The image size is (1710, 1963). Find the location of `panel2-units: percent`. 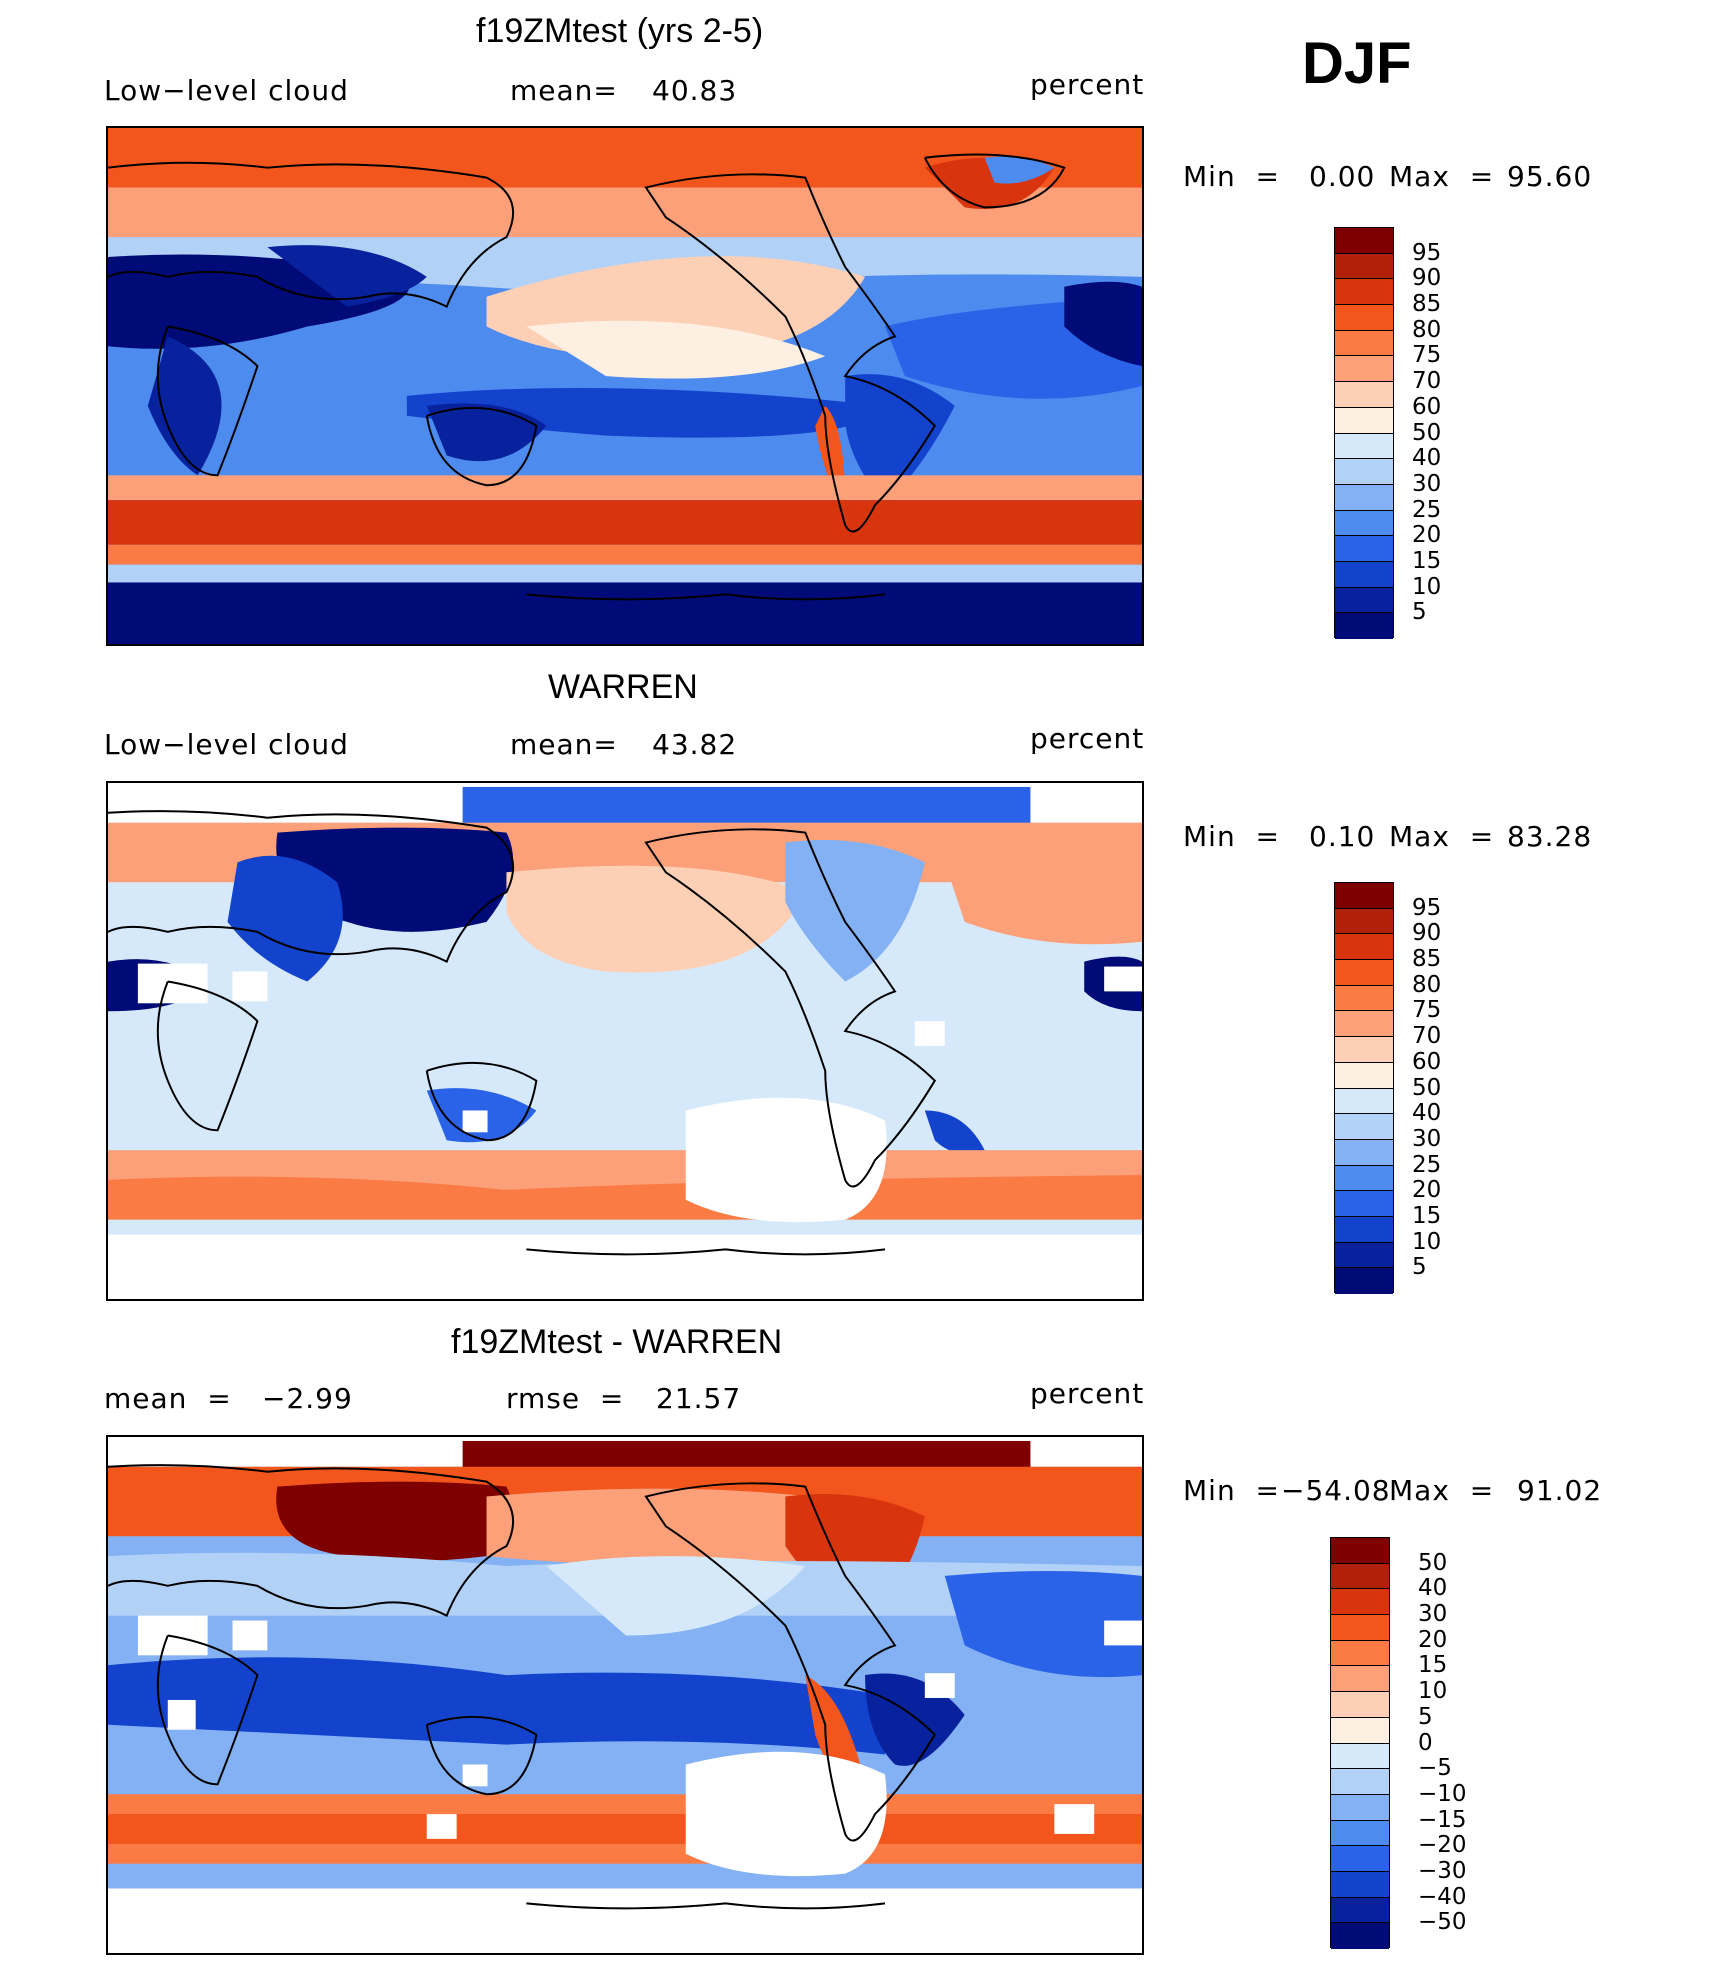

panel2-units: percent is located at coordinates (1087, 738).